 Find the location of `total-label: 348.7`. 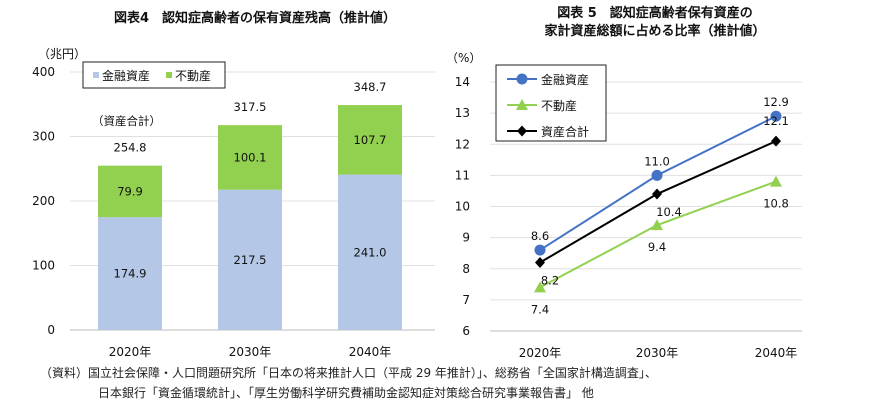

total-label: 348.7 is located at coordinates (370, 87).